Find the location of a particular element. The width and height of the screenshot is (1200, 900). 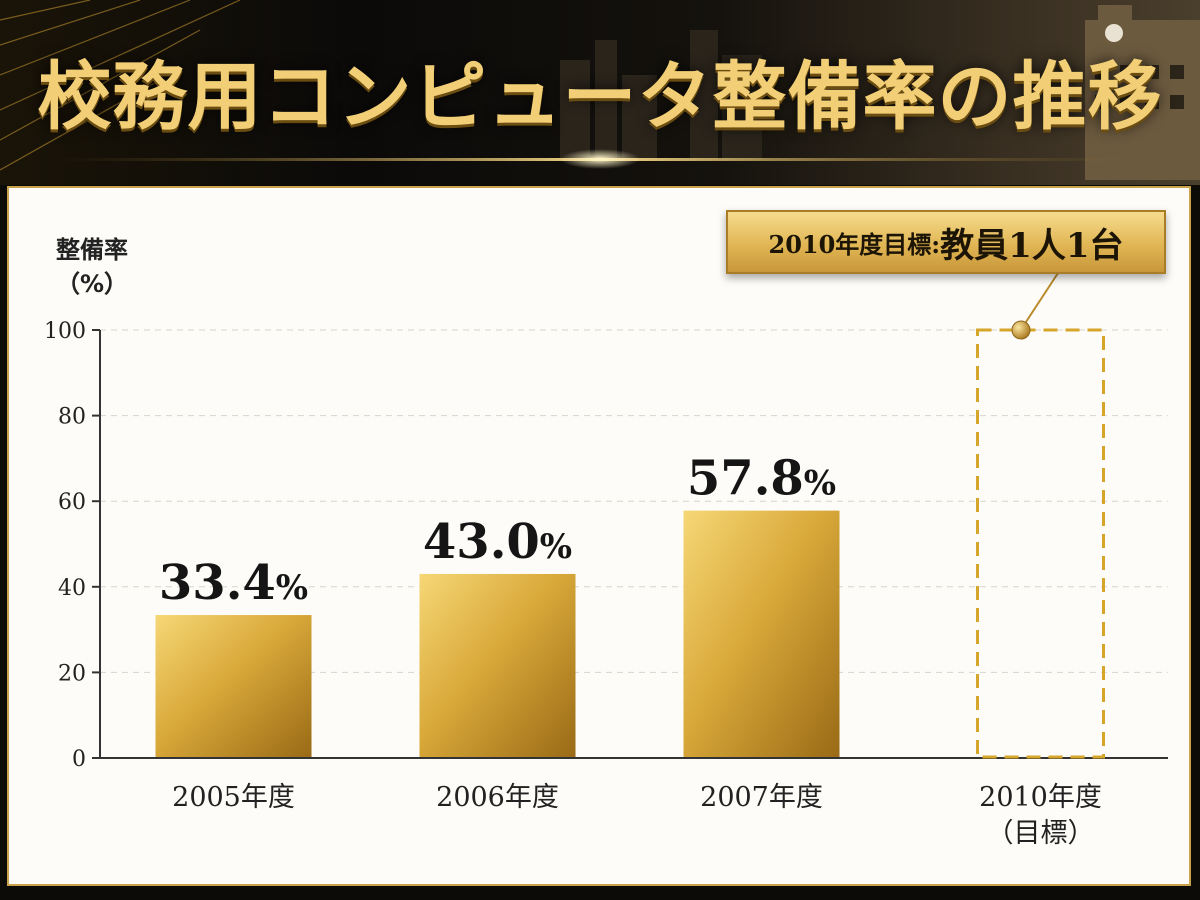

x-tick-label: 2005年度 is located at coordinates (233, 797).